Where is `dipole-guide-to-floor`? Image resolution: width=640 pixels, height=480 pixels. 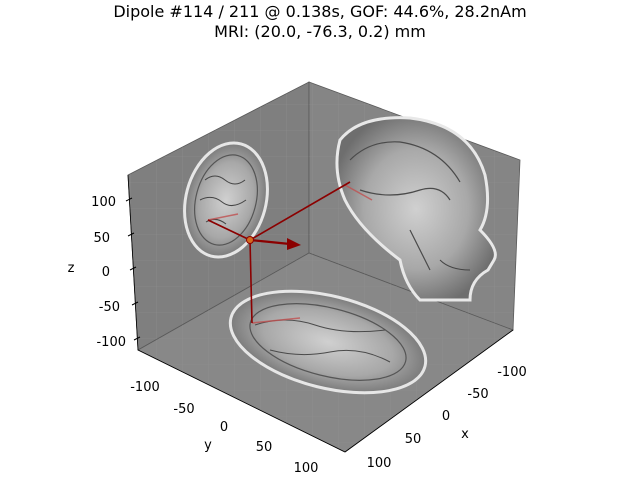 dipole-guide-to-floor is located at coordinates (251, 281).